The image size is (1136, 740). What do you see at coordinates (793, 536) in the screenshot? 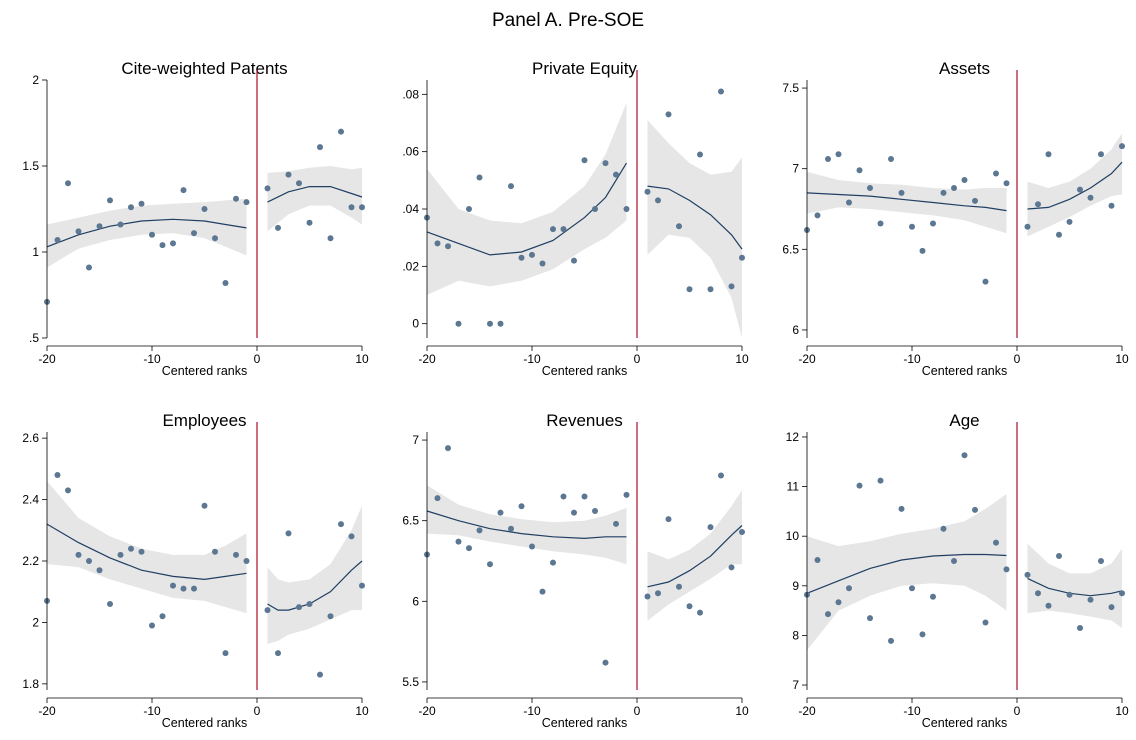
I see `y-tick-label: 10` at bounding box center [793, 536].